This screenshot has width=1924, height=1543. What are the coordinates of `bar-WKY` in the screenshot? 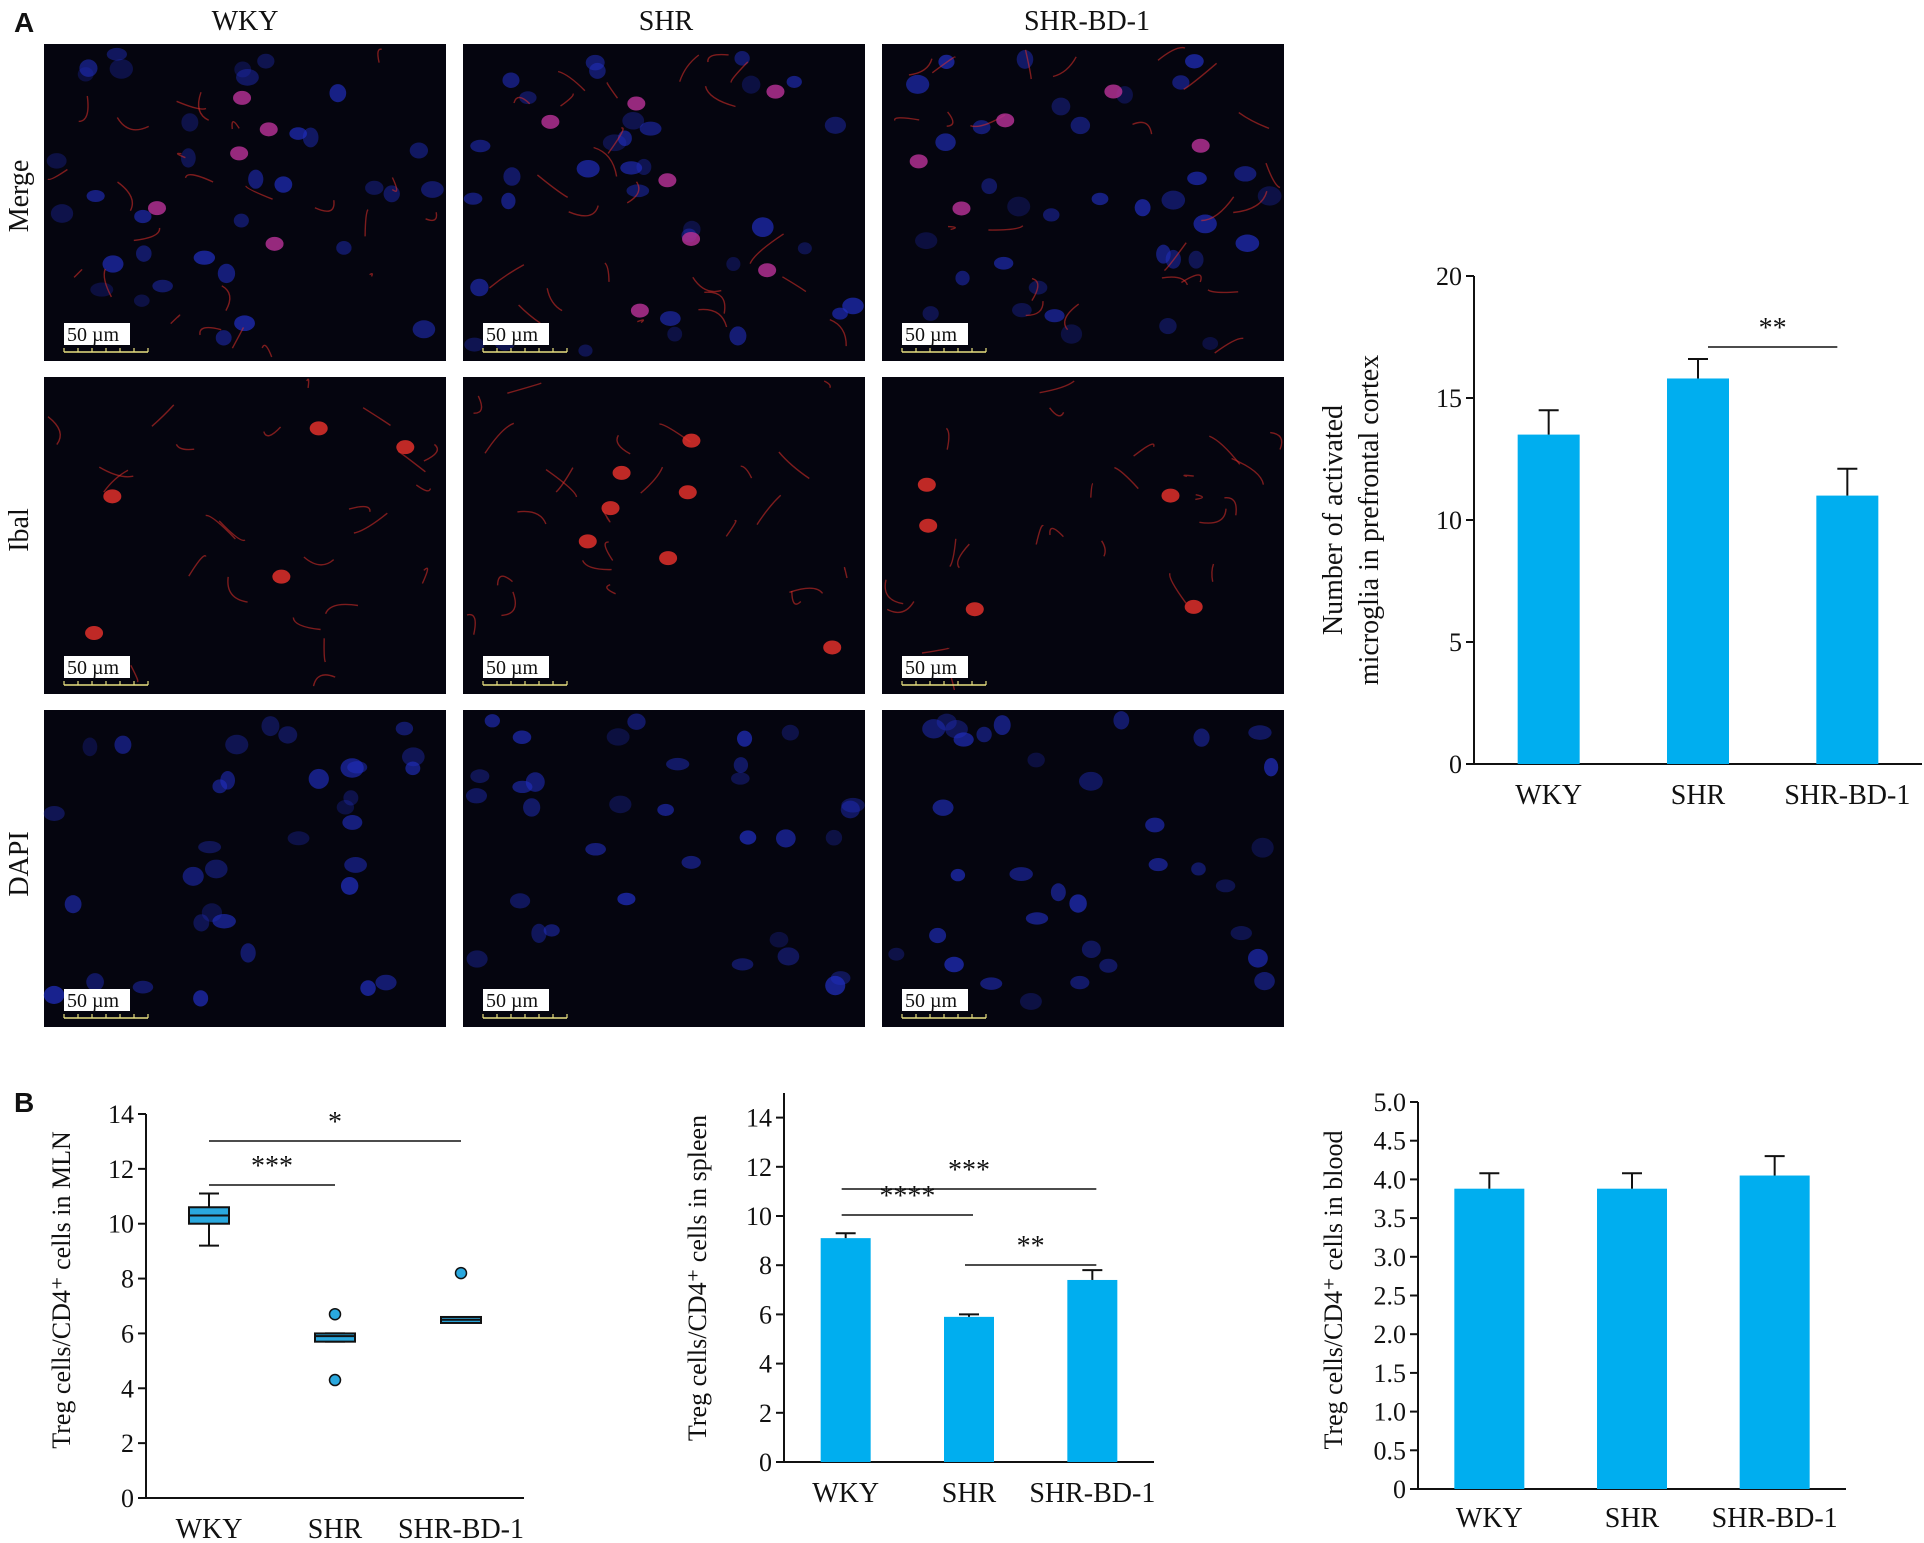 It's located at (845, 1350).